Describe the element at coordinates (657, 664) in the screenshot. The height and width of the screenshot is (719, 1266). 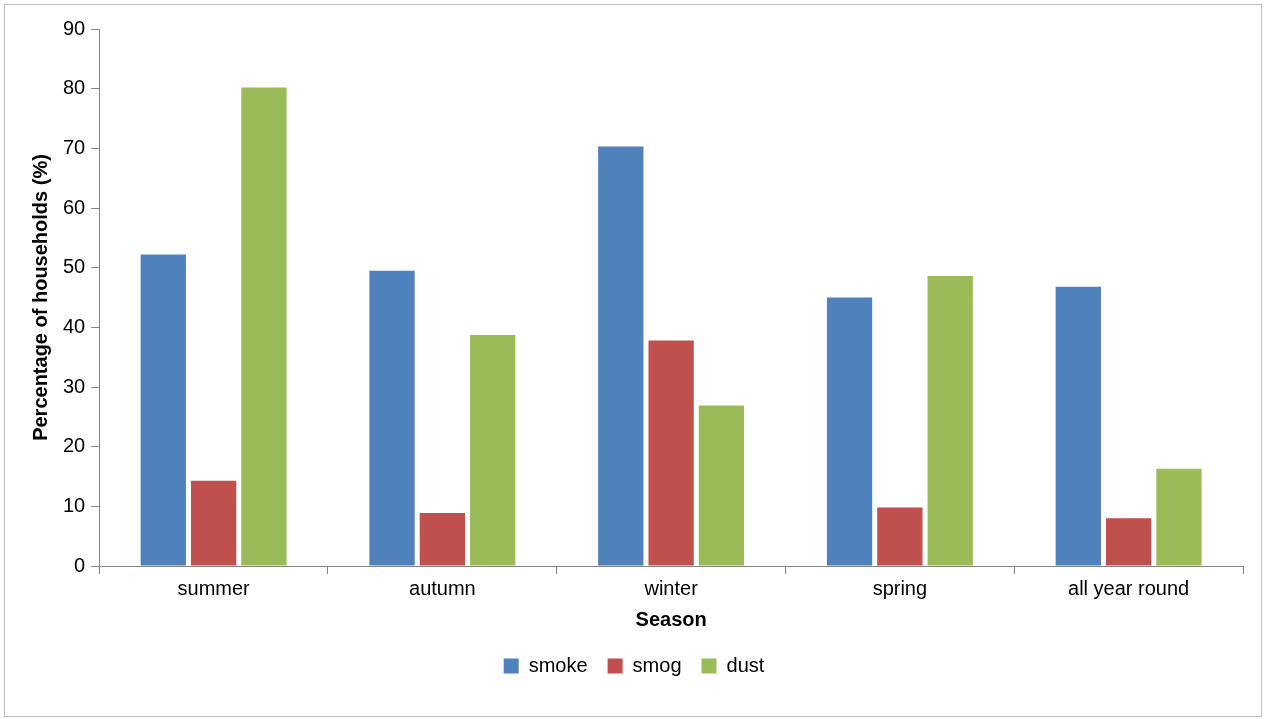
I see `legend-label: smog` at that location.